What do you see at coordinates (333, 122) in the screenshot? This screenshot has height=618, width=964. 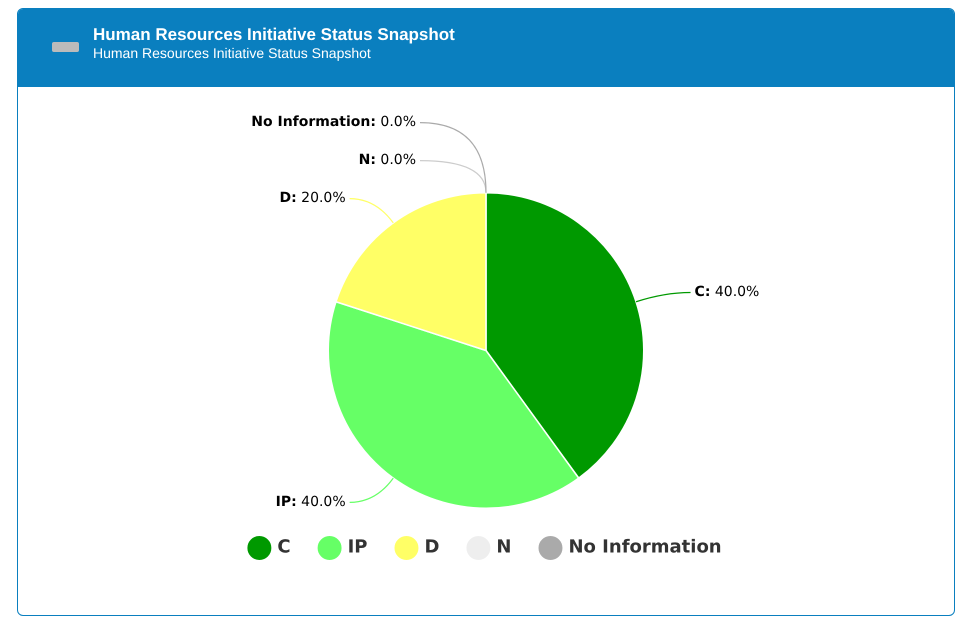 I see `text: No Information: 0.0%` at bounding box center [333, 122].